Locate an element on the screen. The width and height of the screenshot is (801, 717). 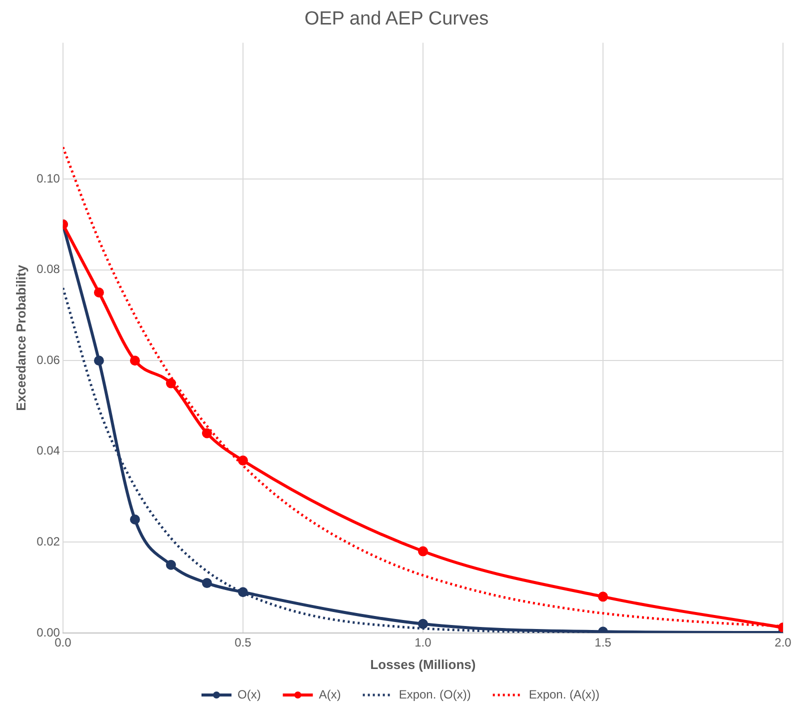
legend-label: O(x) is located at coordinates (249, 694).